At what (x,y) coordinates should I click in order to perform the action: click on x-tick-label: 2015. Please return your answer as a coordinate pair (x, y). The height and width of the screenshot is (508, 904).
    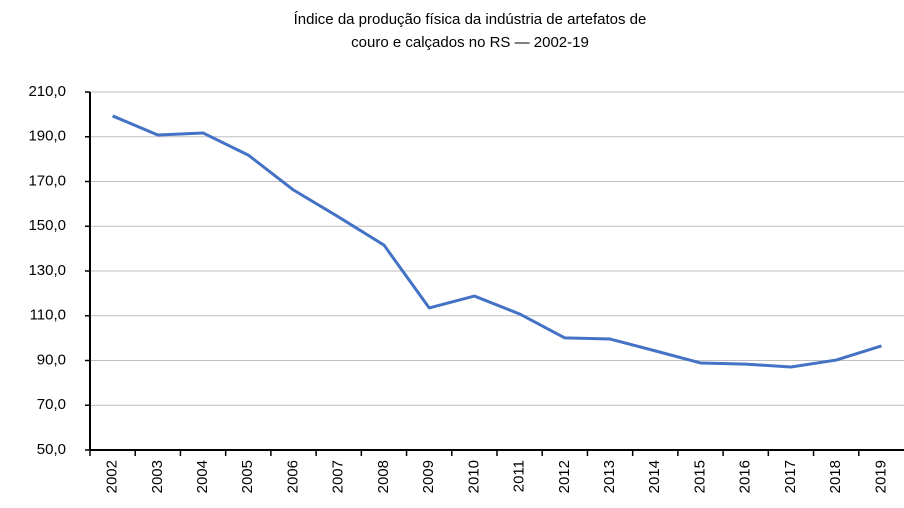
    Looking at the image, I should click on (699, 476).